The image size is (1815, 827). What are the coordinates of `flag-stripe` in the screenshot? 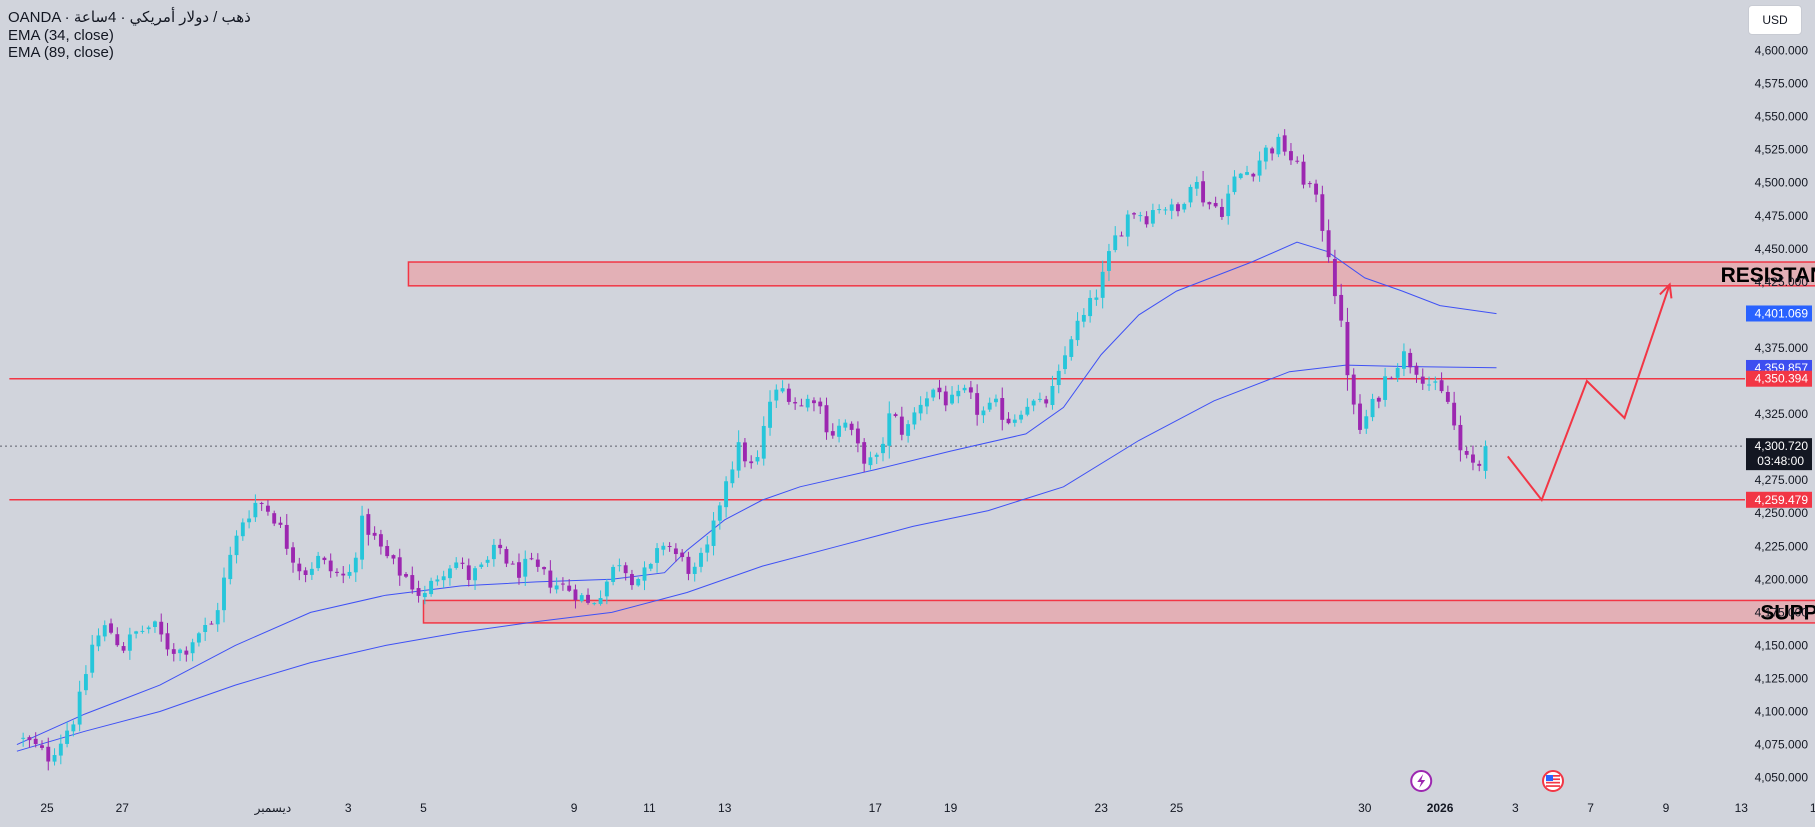 It's located at (1553, 786).